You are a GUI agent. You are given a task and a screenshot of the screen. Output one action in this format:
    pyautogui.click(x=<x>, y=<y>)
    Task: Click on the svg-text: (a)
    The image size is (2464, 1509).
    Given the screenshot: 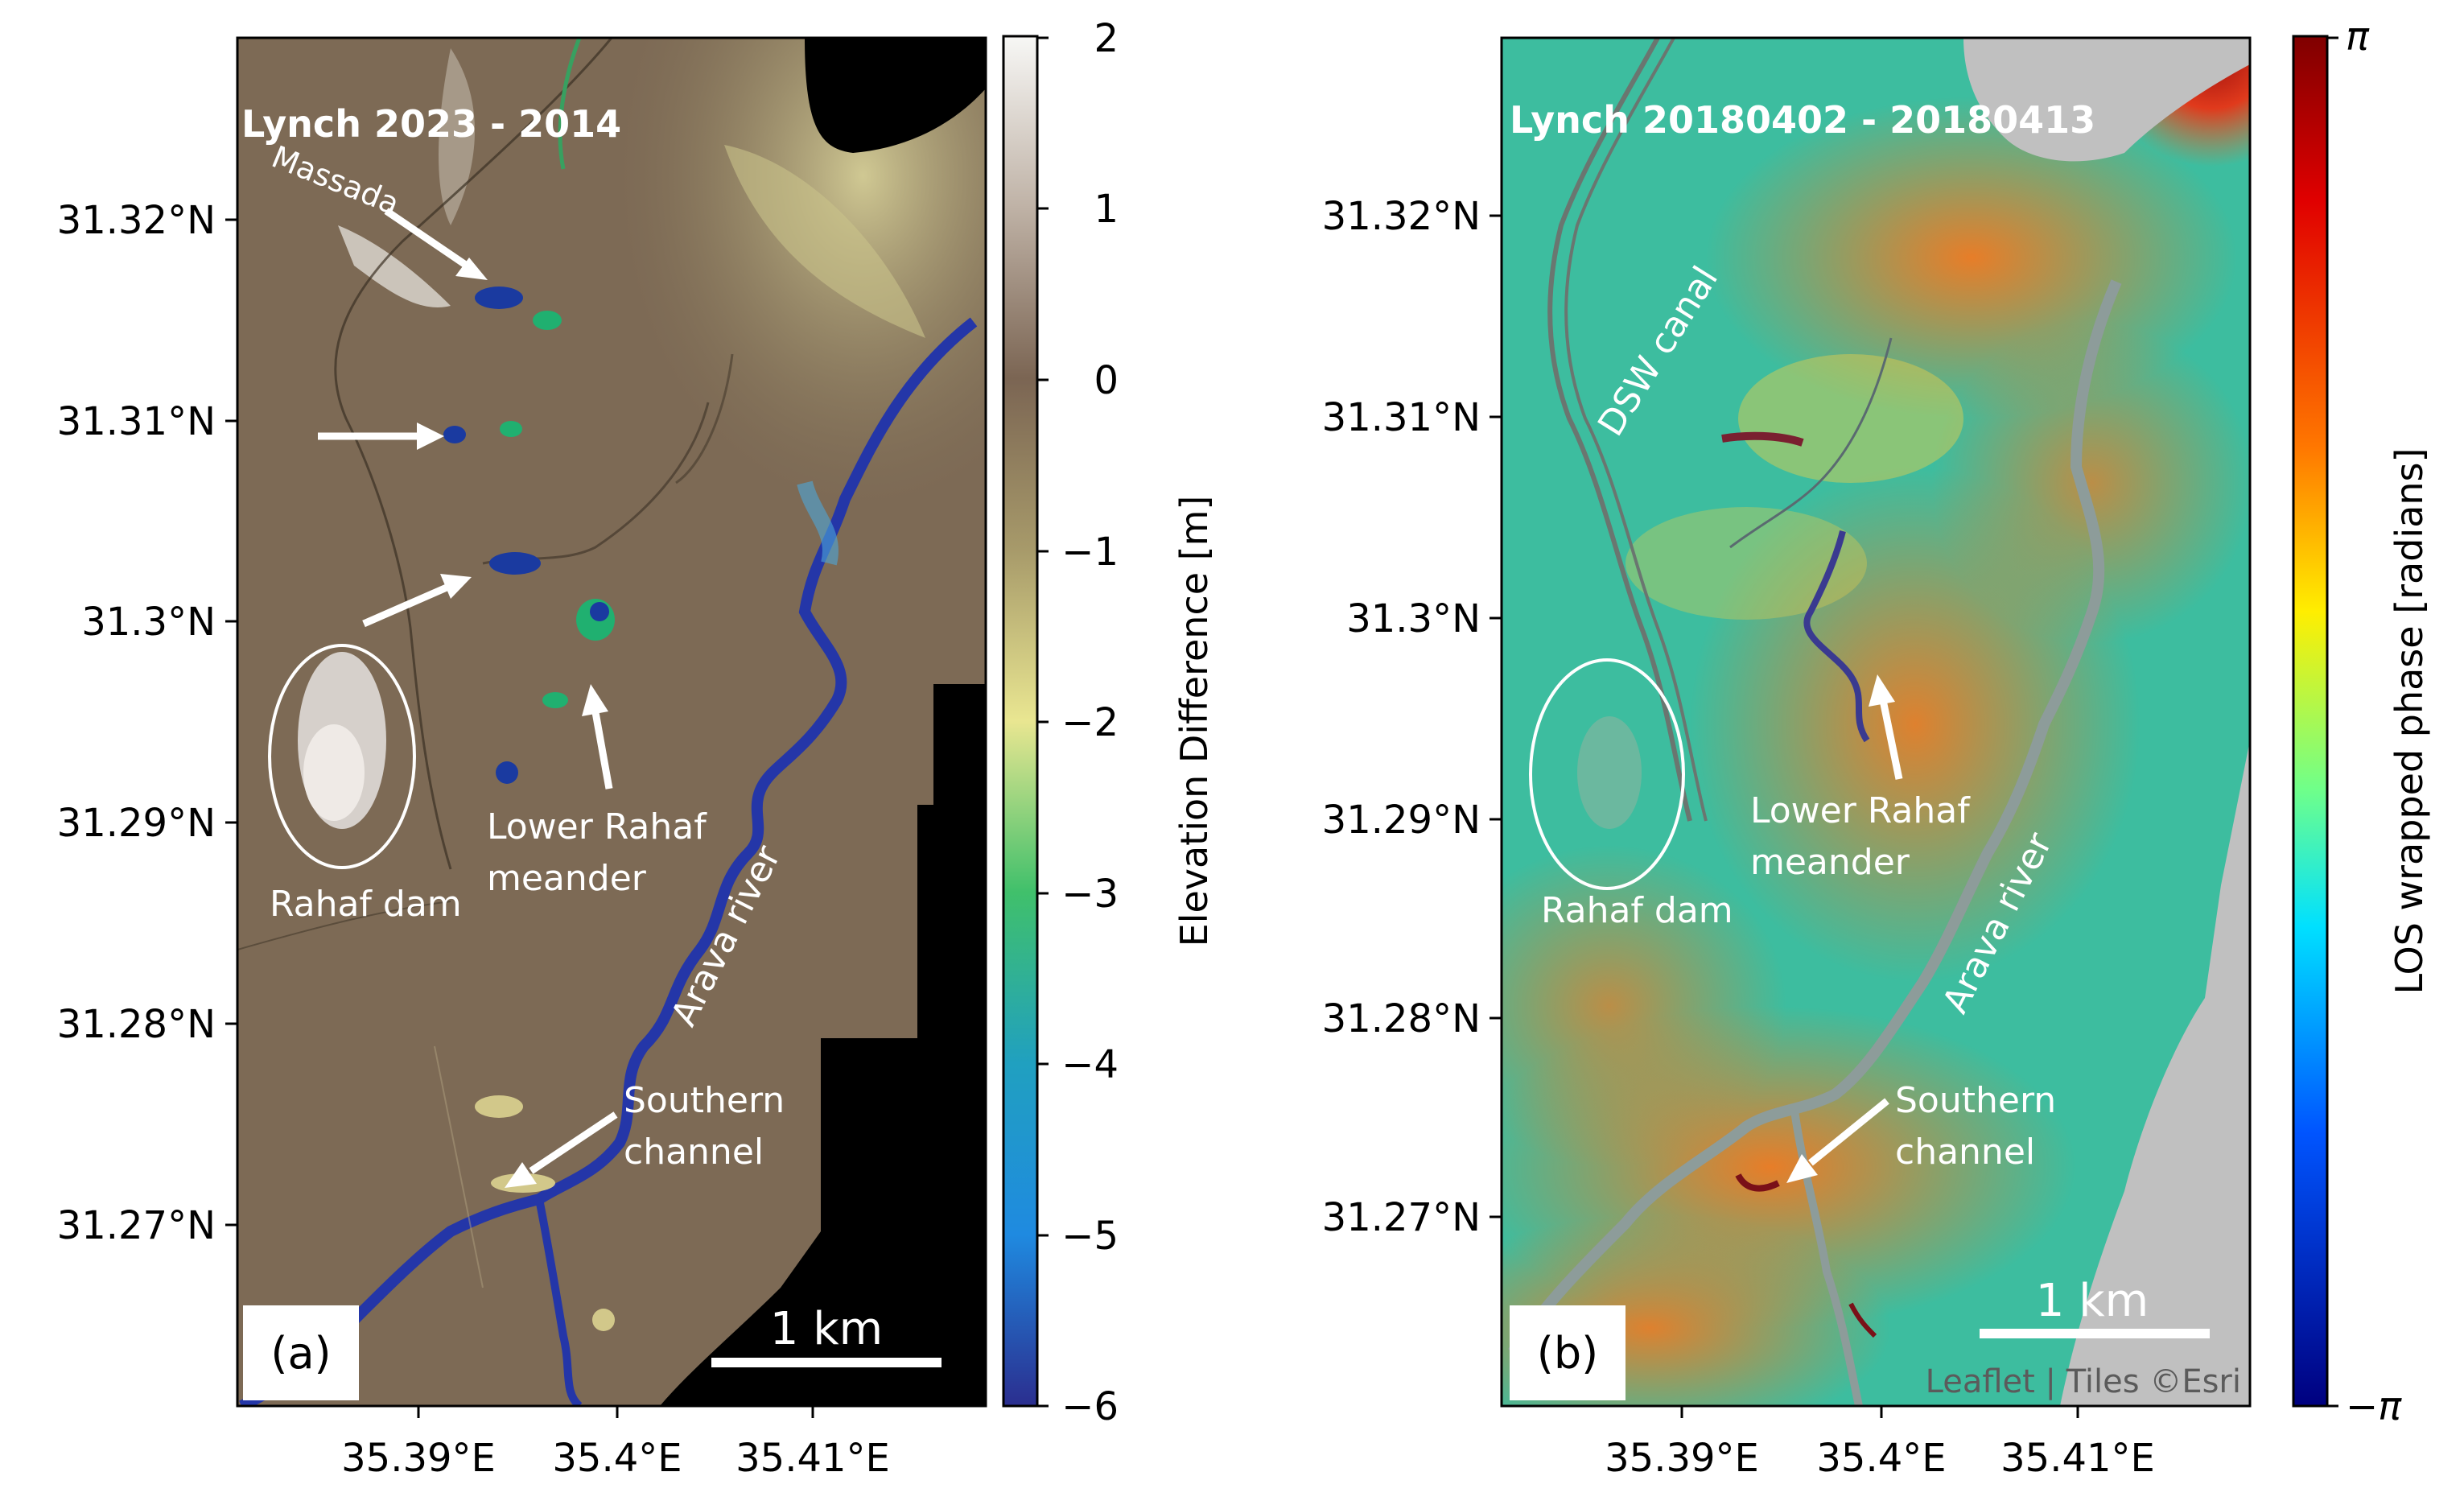 What is the action you would take?
    pyautogui.click(x=300, y=1353)
    